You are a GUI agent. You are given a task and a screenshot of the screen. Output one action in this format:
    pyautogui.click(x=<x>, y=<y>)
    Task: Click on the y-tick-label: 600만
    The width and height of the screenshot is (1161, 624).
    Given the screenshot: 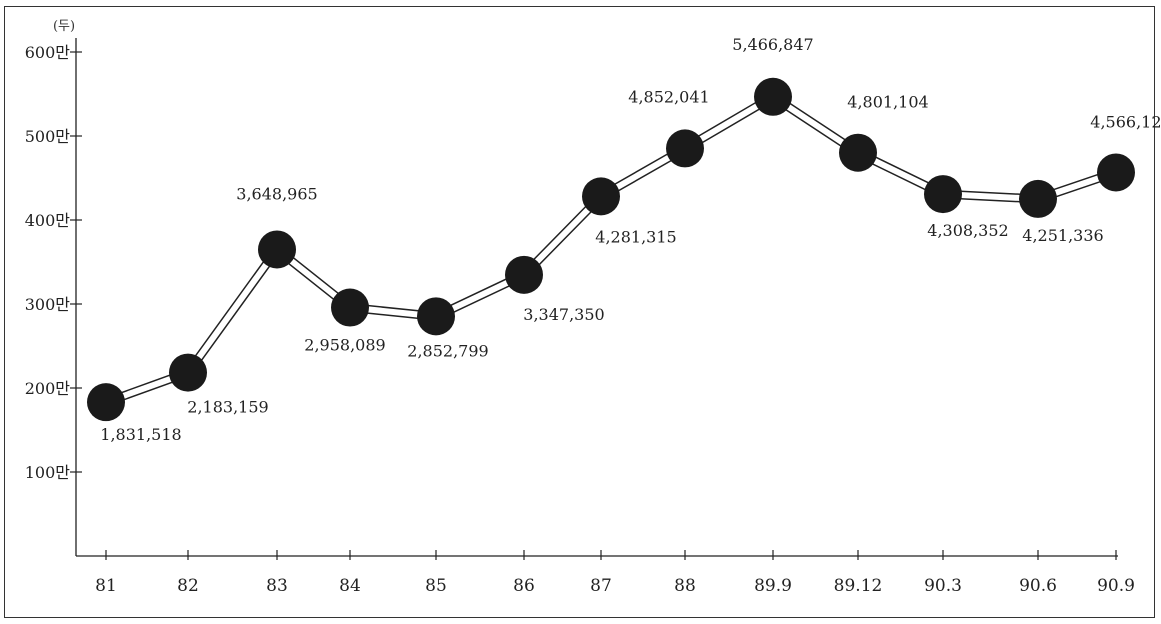 What is the action you would take?
    pyautogui.click(x=48, y=52)
    